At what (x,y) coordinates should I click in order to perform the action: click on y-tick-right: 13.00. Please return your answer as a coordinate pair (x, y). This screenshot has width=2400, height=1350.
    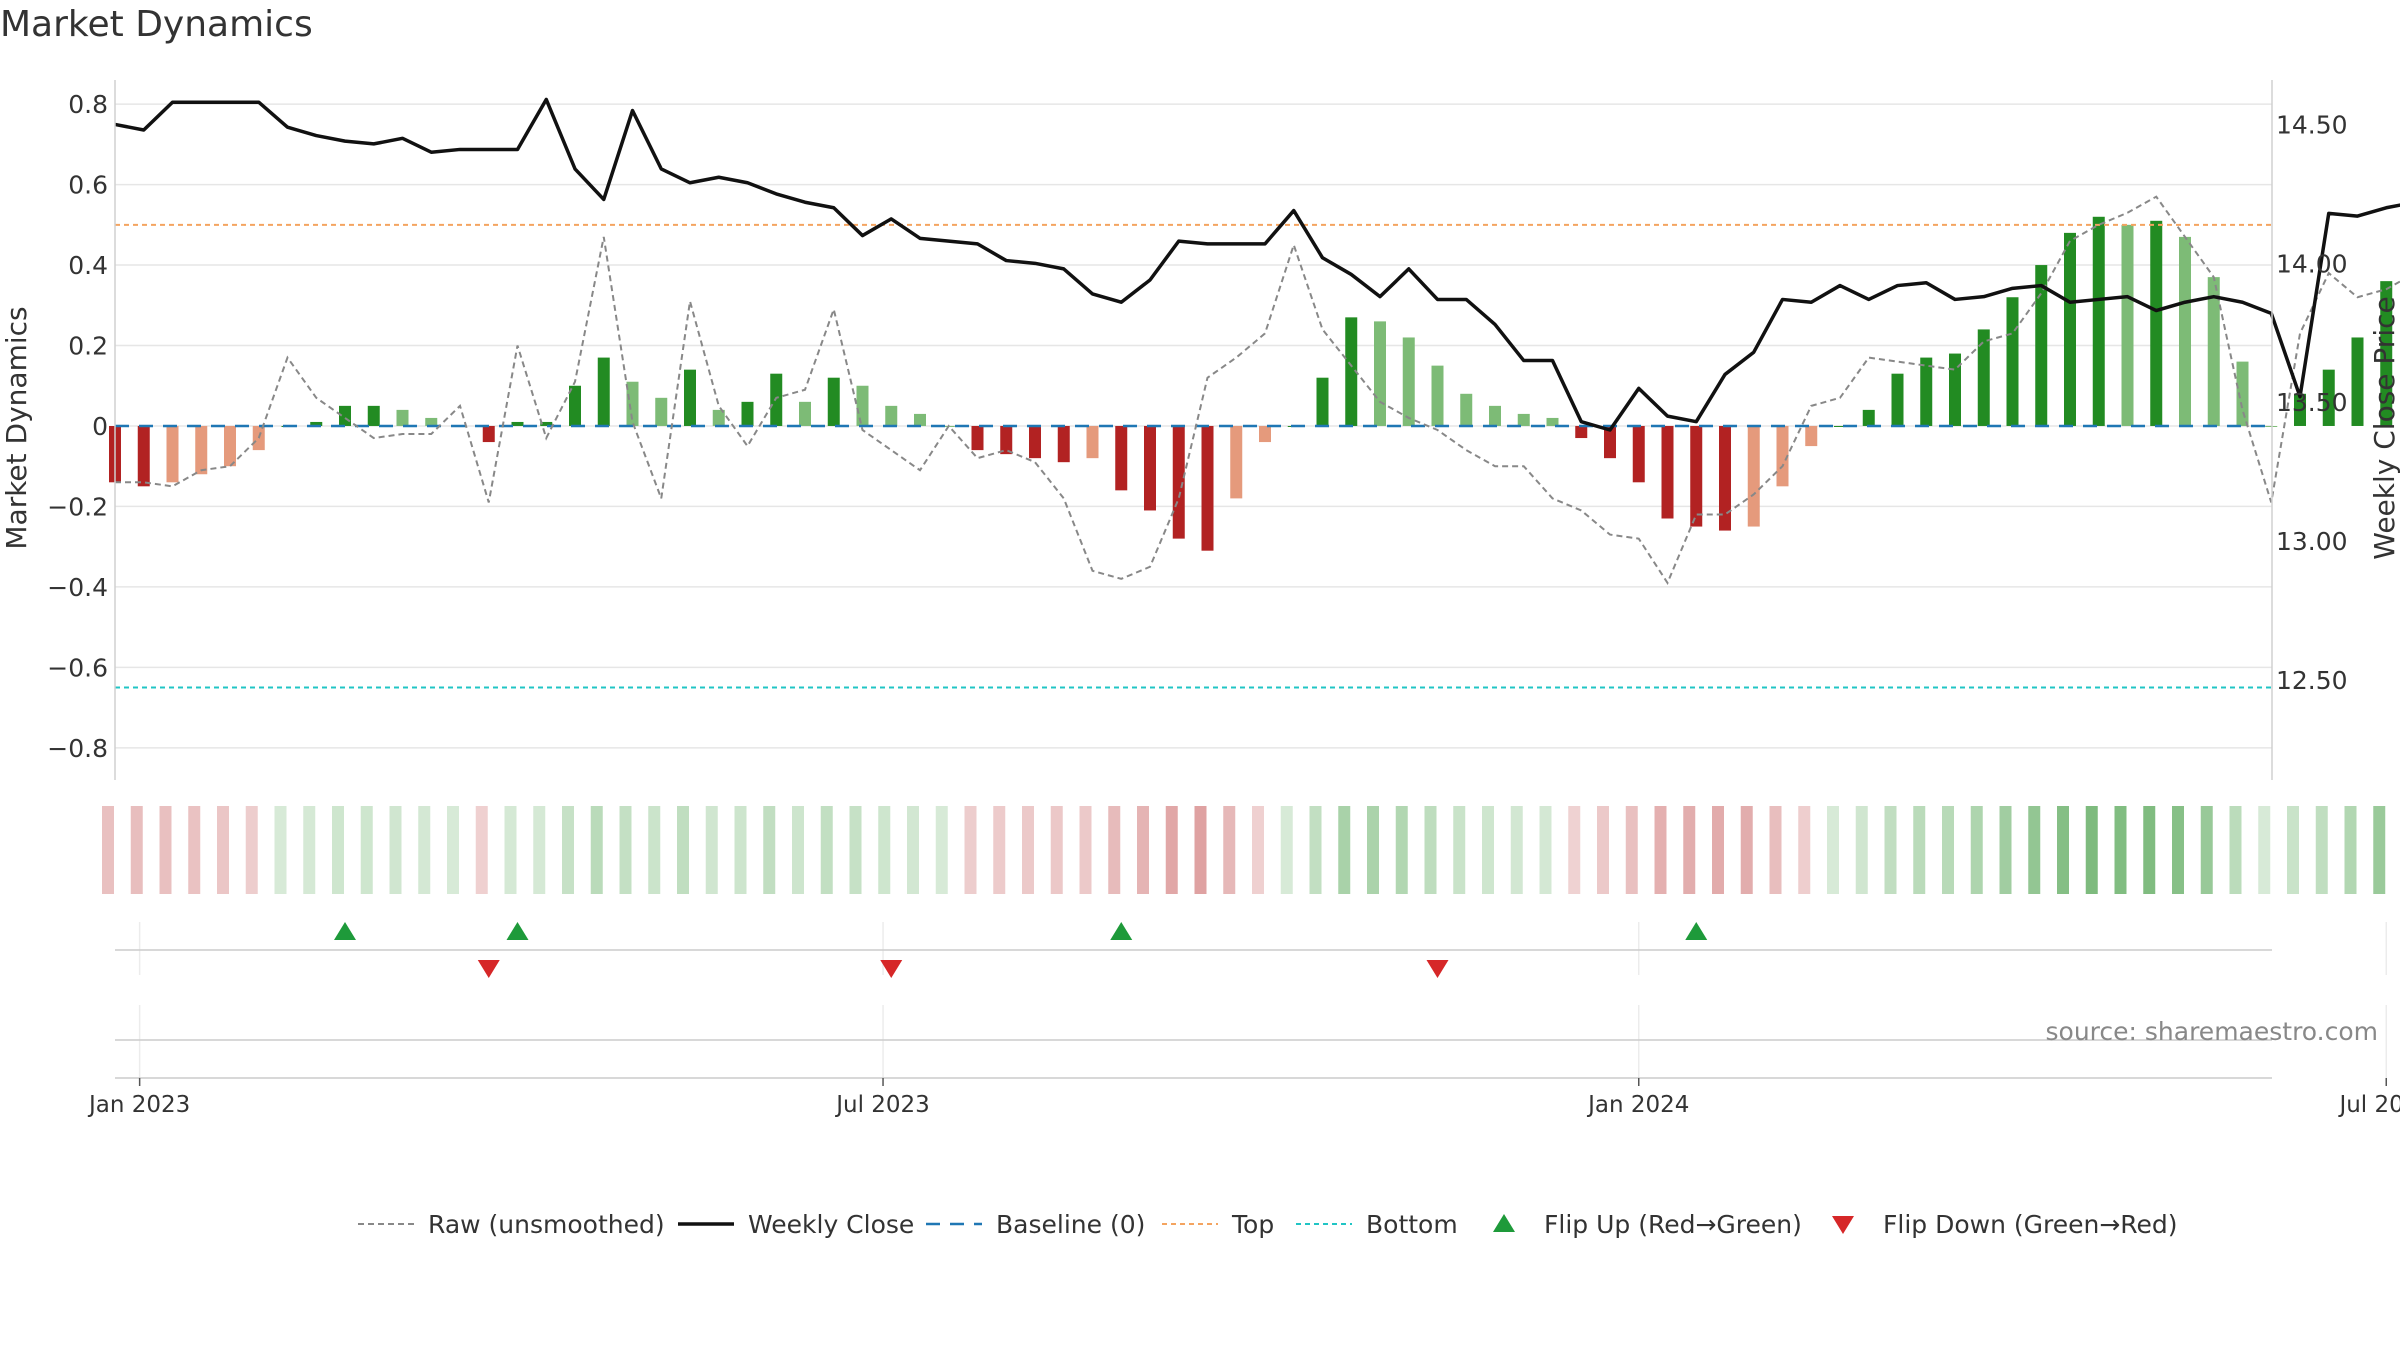
    Looking at the image, I should click on (2312, 541).